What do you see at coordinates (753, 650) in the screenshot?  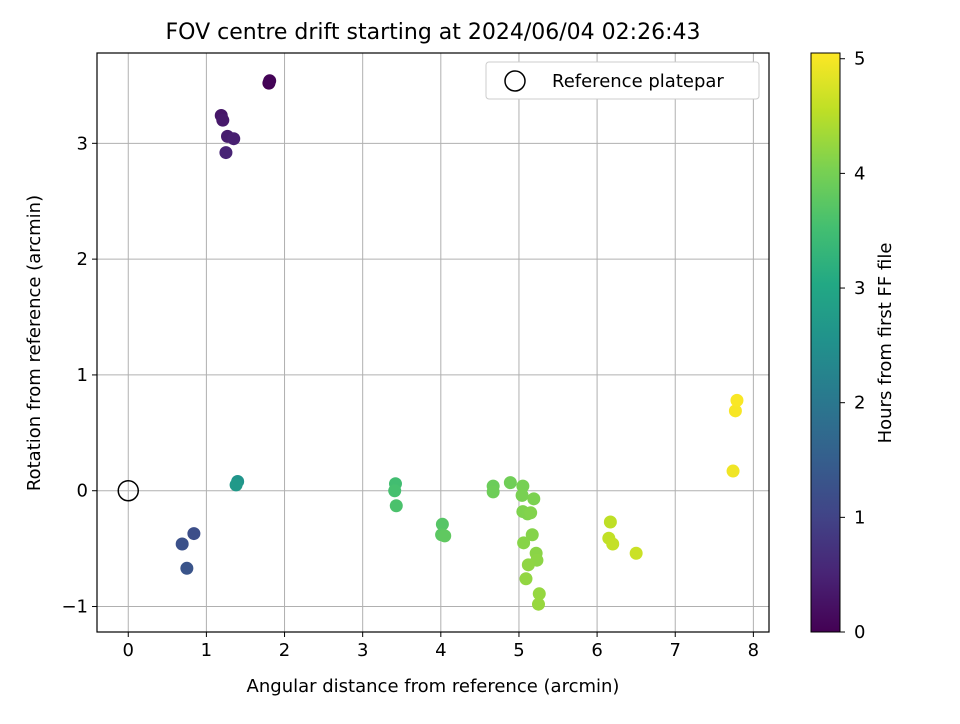 I see `x-tick-label: 8` at bounding box center [753, 650].